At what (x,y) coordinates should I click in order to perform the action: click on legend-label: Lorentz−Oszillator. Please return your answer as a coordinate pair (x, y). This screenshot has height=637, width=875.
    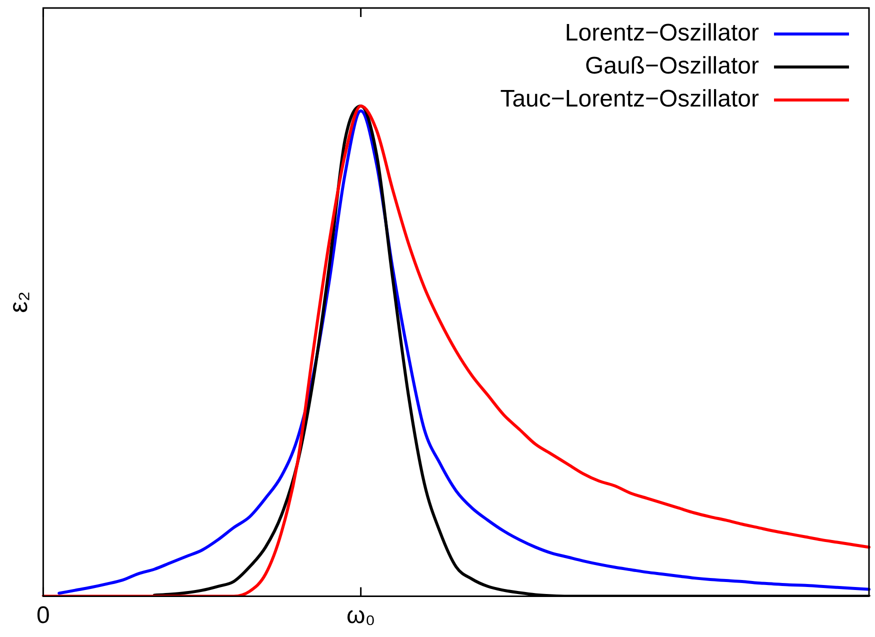
    Looking at the image, I should click on (661, 33).